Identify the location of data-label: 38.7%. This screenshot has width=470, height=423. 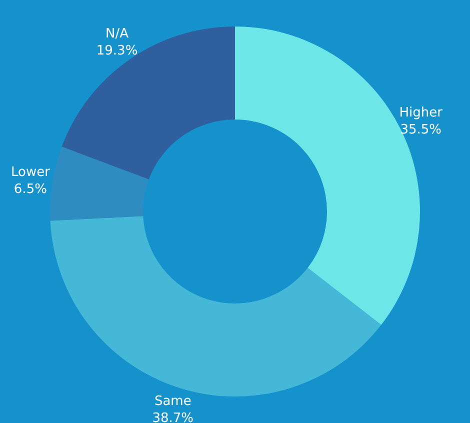
(173, 416).